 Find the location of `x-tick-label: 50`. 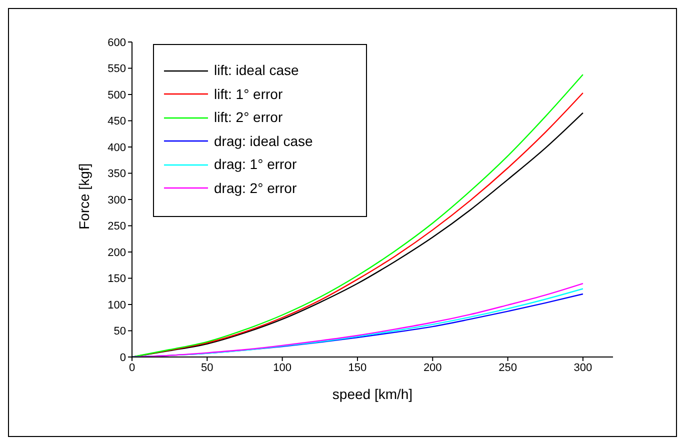

x-tick-label: 50 is located at coordinates (207, 368).